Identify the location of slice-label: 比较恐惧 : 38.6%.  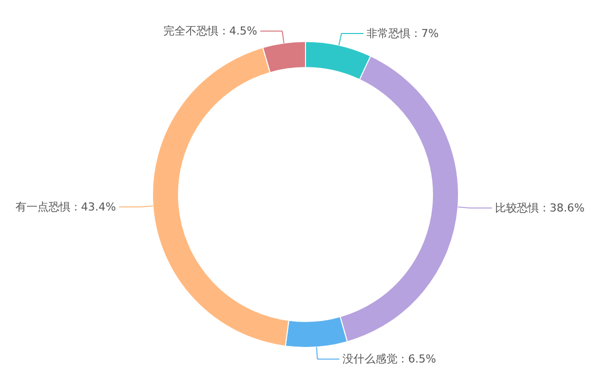
(539, 207).